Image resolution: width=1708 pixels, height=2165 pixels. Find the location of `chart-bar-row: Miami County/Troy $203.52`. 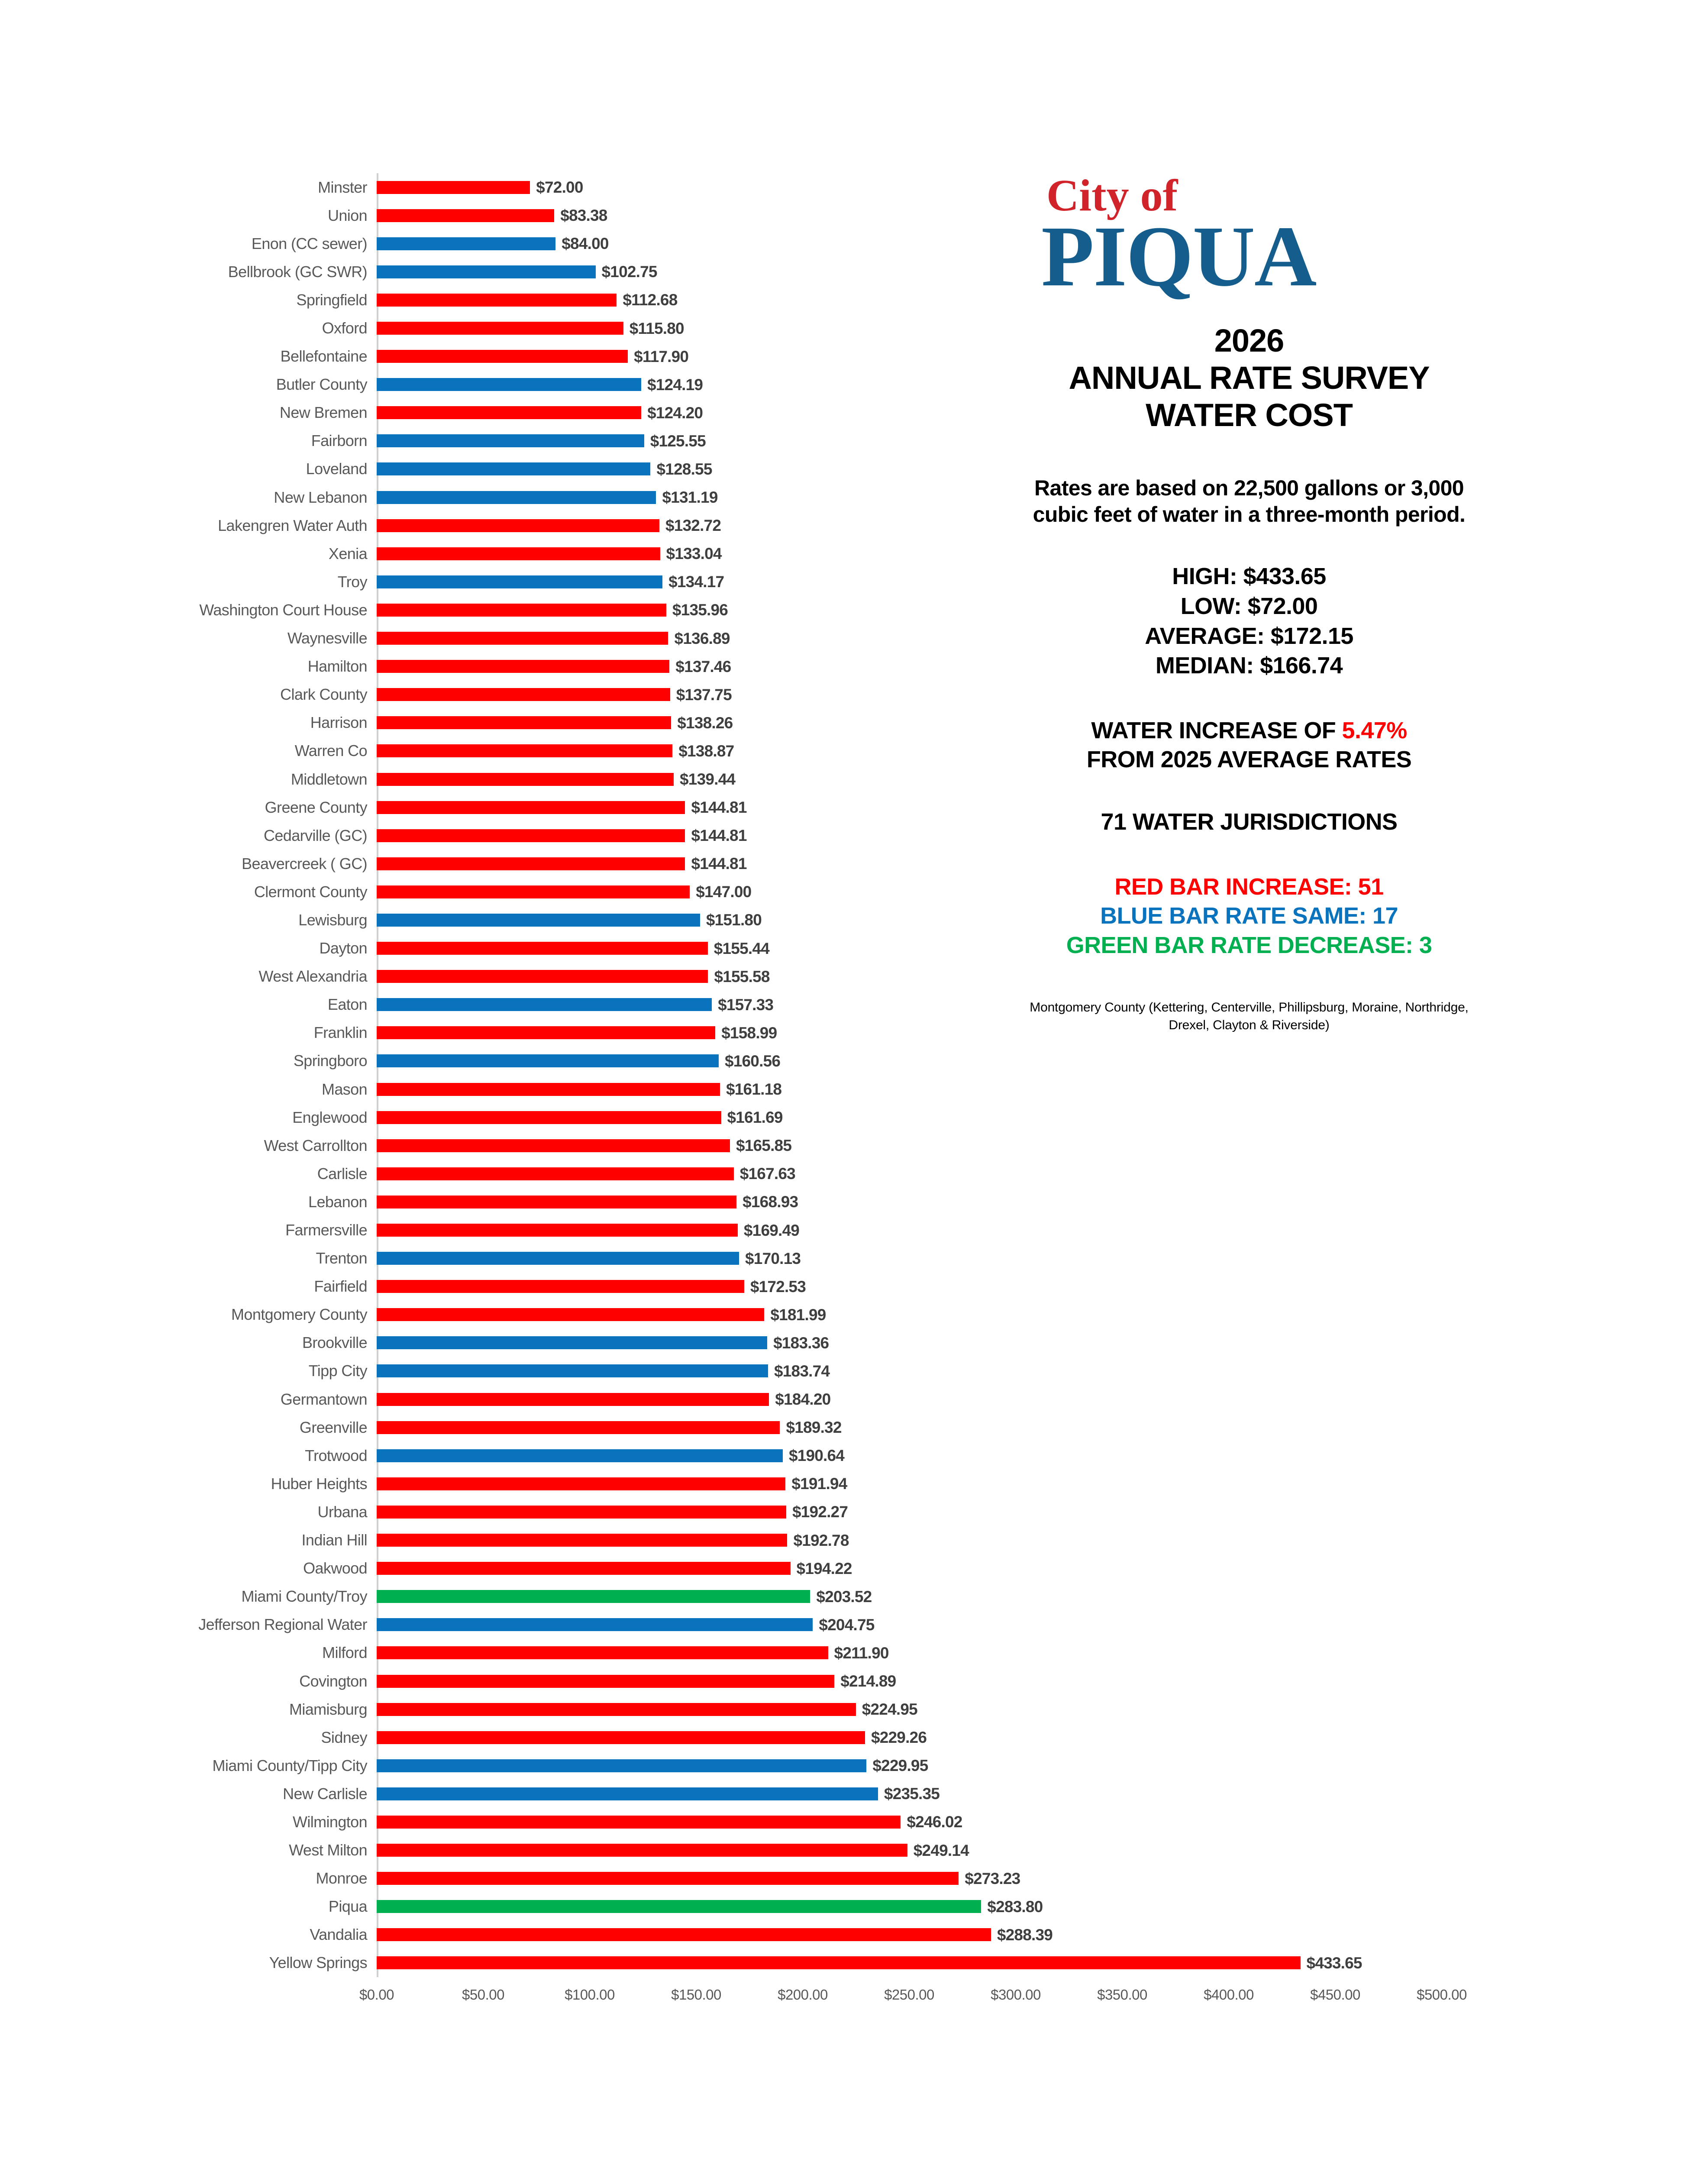

chart-bar-row: Miami County/Troy $203.52 is located at coordinates (786, 1597).